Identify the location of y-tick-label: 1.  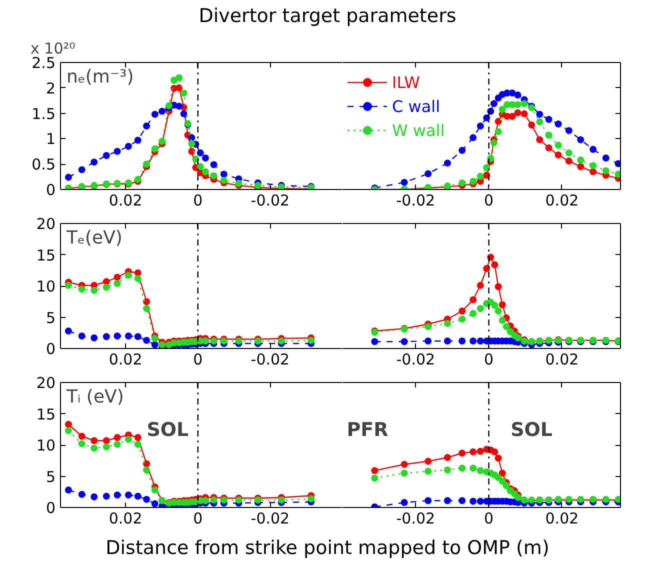
(51, 139).